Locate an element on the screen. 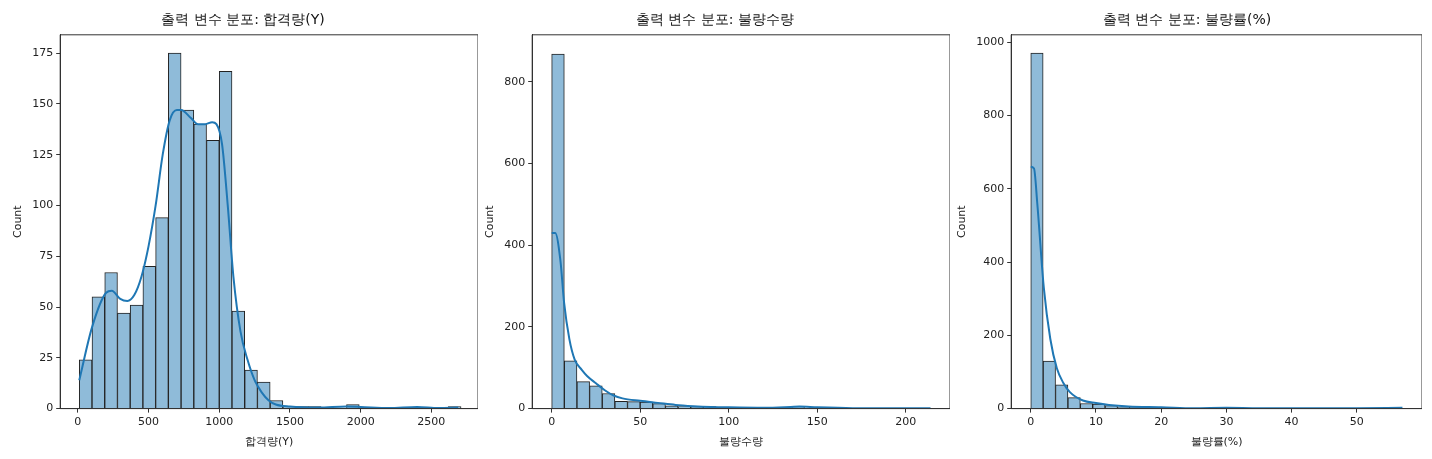 Image resolution: width=1432 pixels, height=459 pixels. x-tick-label: 2000 is located at coordinates (360, 422).